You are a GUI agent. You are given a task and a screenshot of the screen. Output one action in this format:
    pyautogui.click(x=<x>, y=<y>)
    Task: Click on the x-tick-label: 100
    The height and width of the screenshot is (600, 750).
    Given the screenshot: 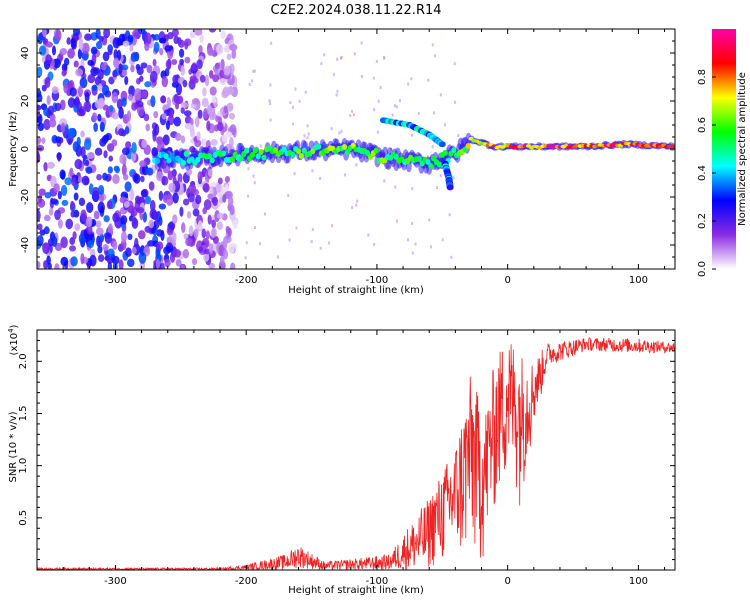 What is the action you would take?
    pyautogui.click(x=638, y=581)
    